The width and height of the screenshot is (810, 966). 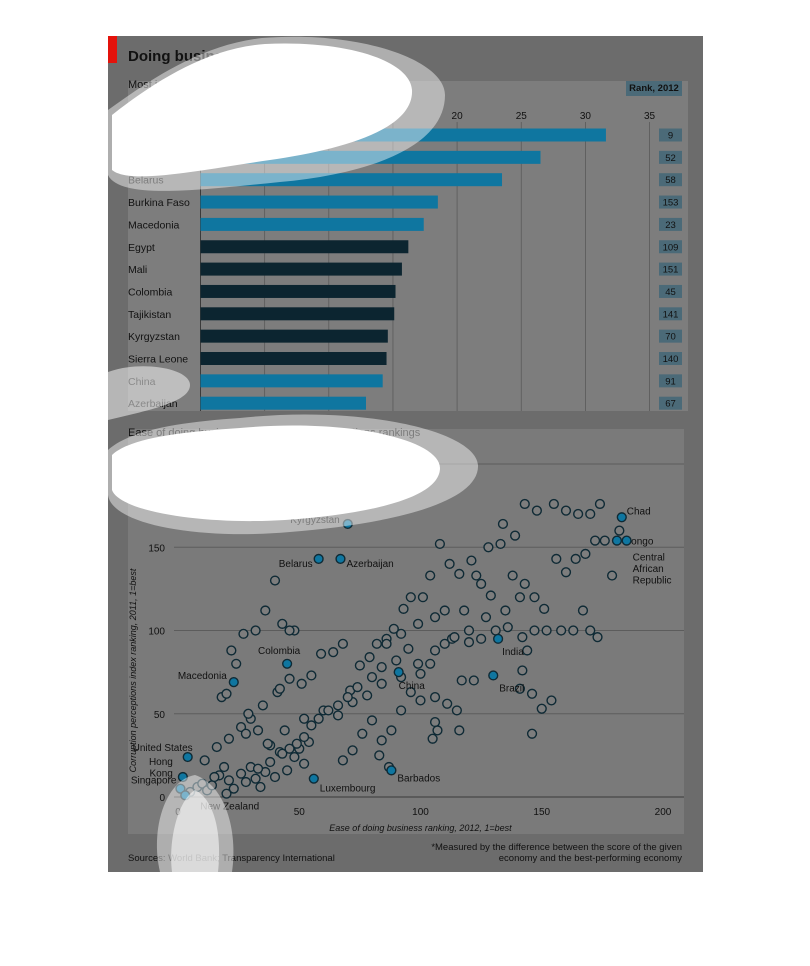 What do you see at coordinates (141, 248) in the screenshot?
I see `bar-category-label: Egypt` at bounding box center [141, 248].